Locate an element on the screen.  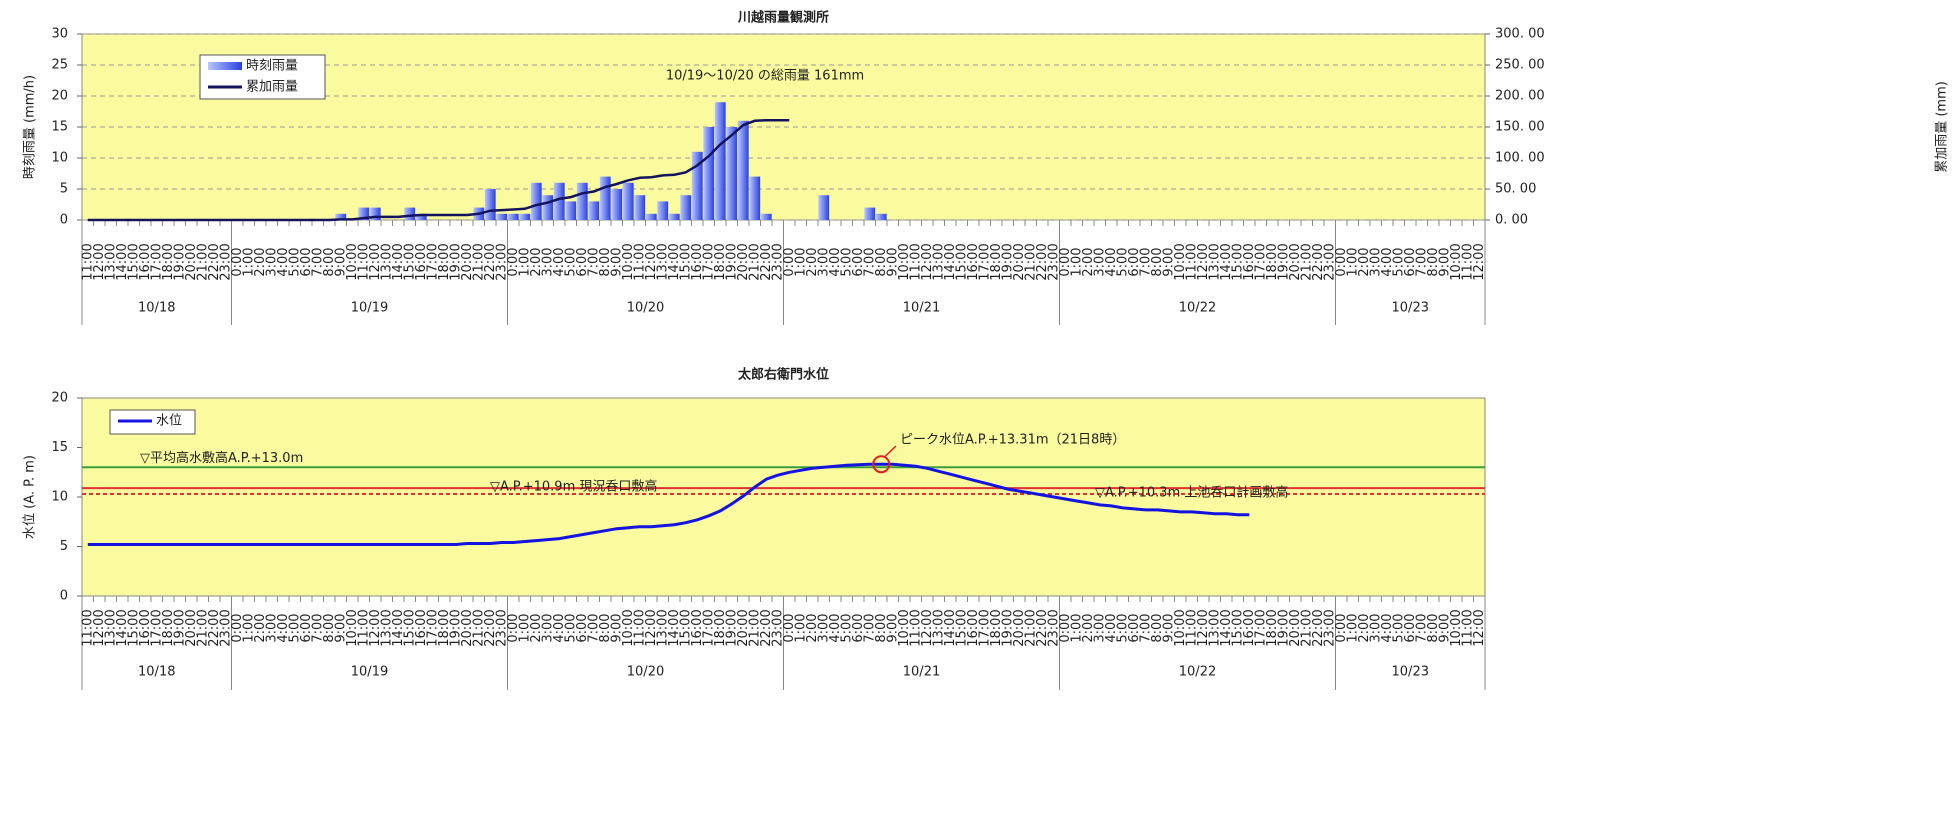
legend-swatch is located at coordinates (225, 66).